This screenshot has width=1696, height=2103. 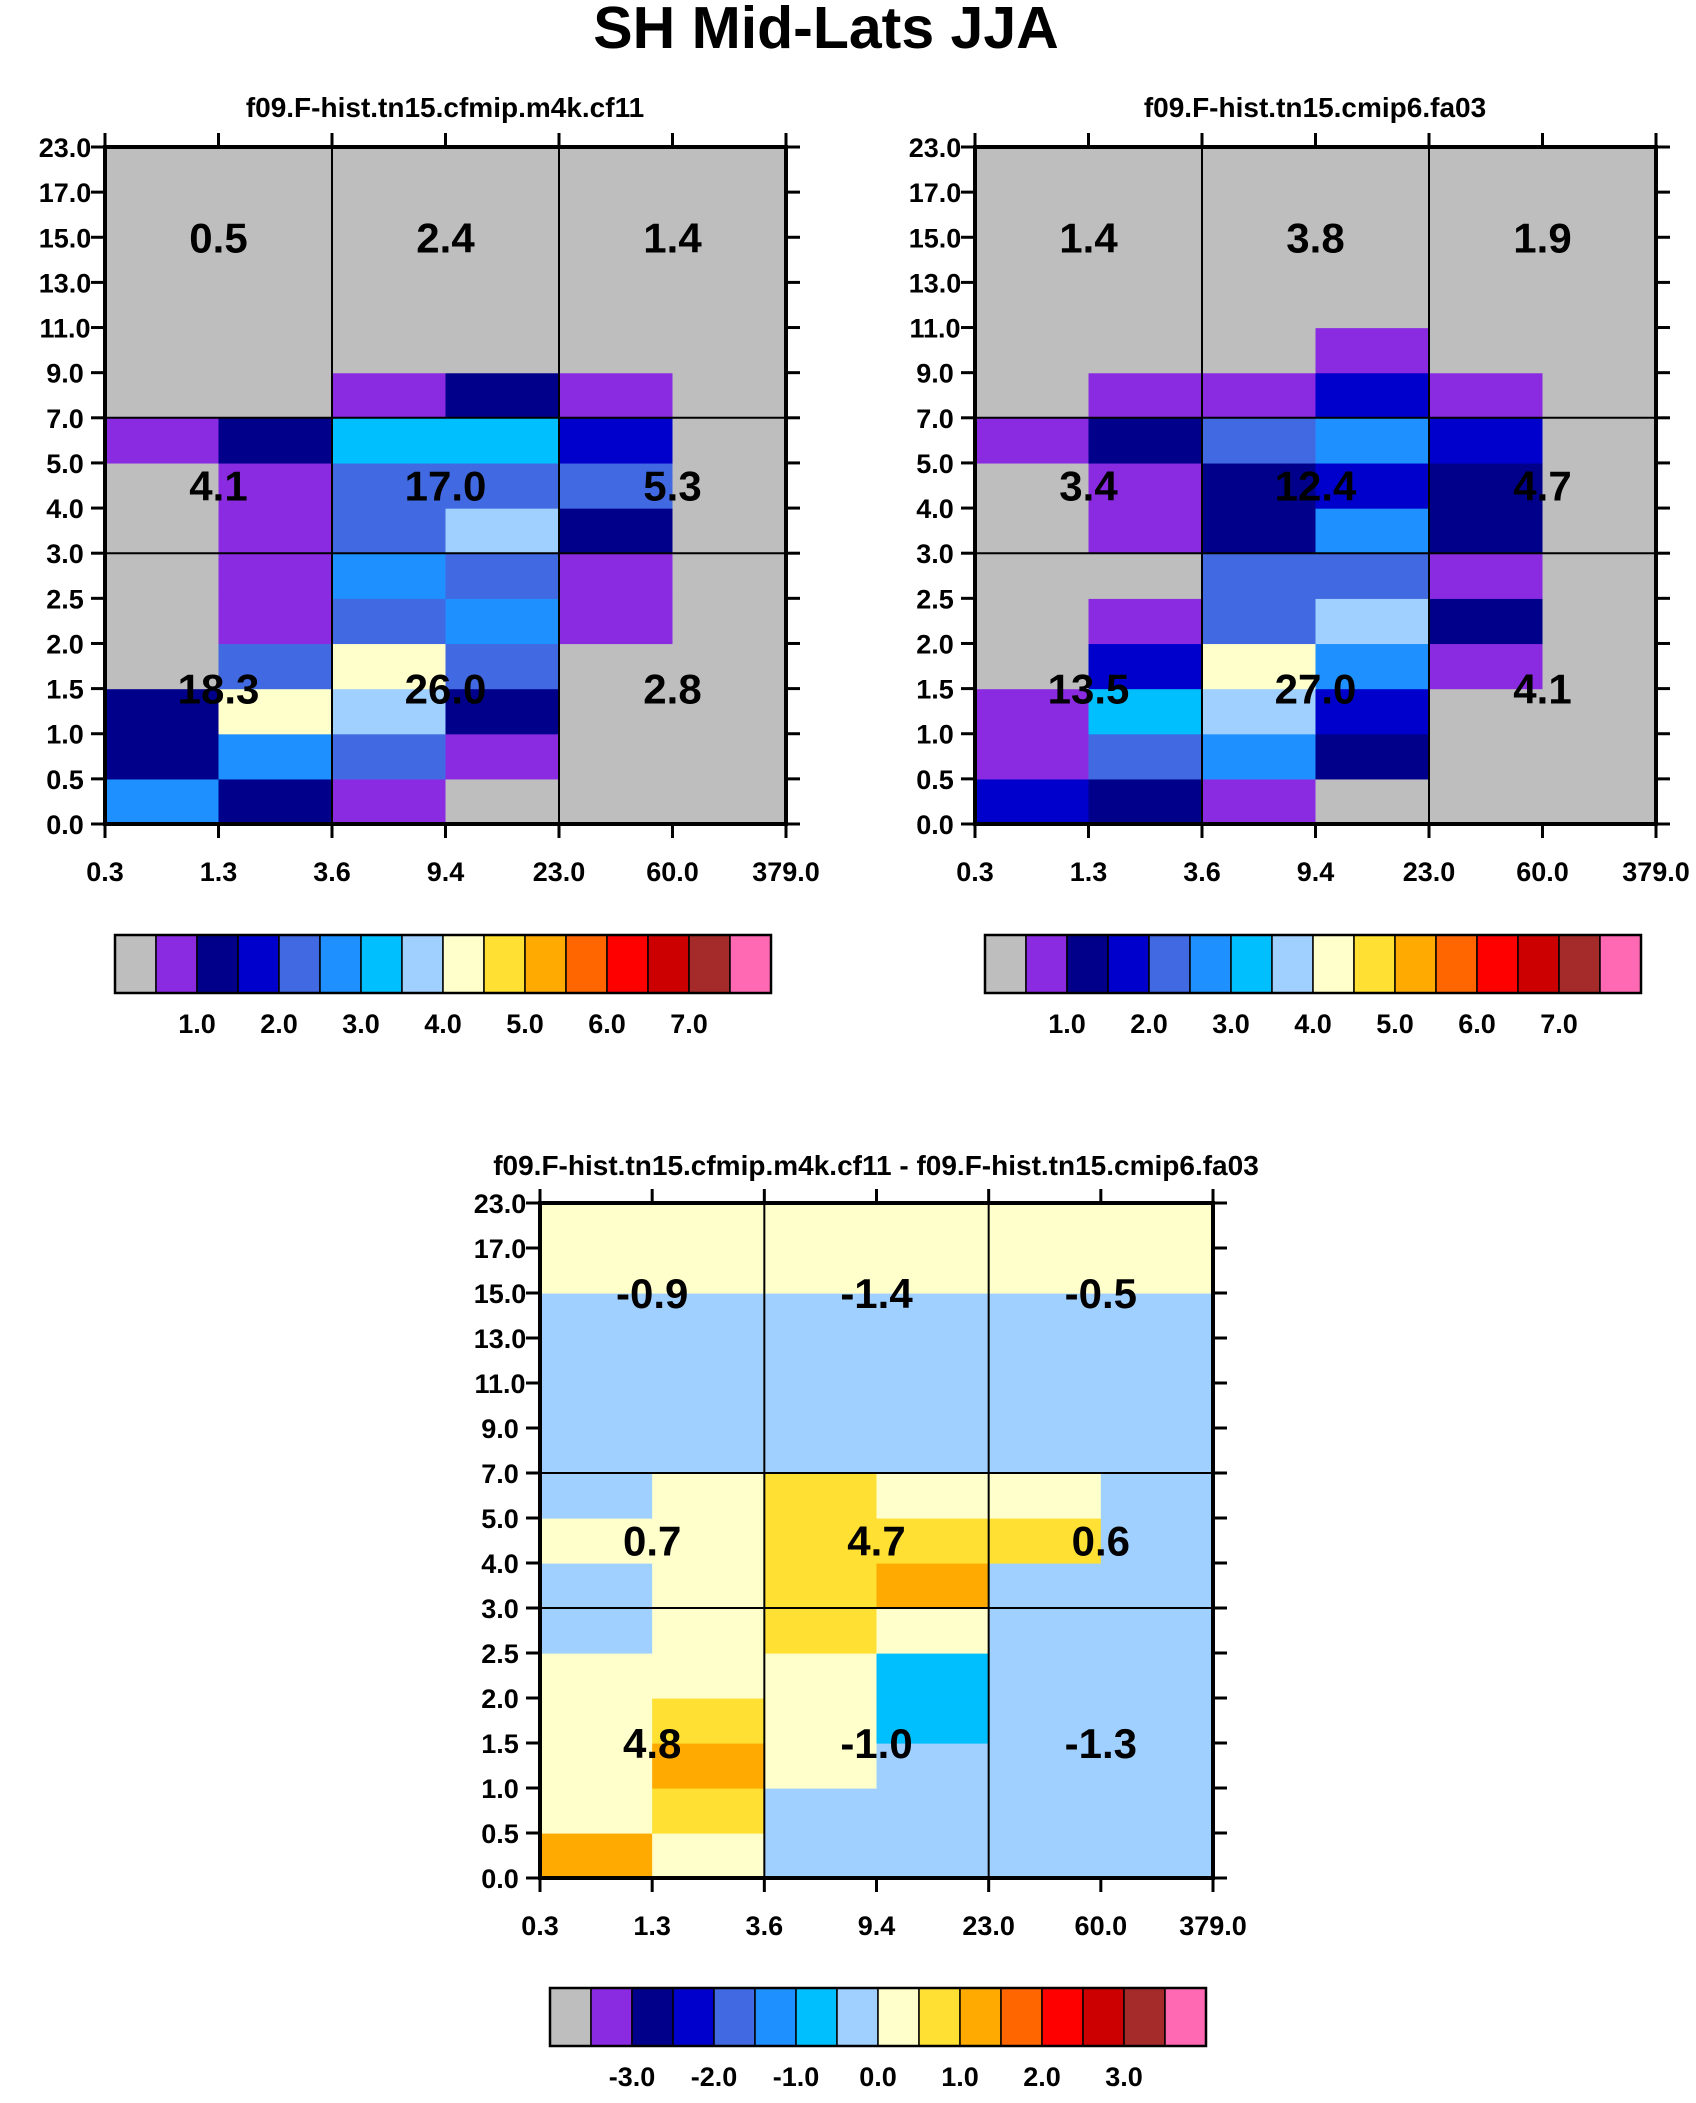 I want to click on y-tick-label: 11.0, so click(x=64, y=329).